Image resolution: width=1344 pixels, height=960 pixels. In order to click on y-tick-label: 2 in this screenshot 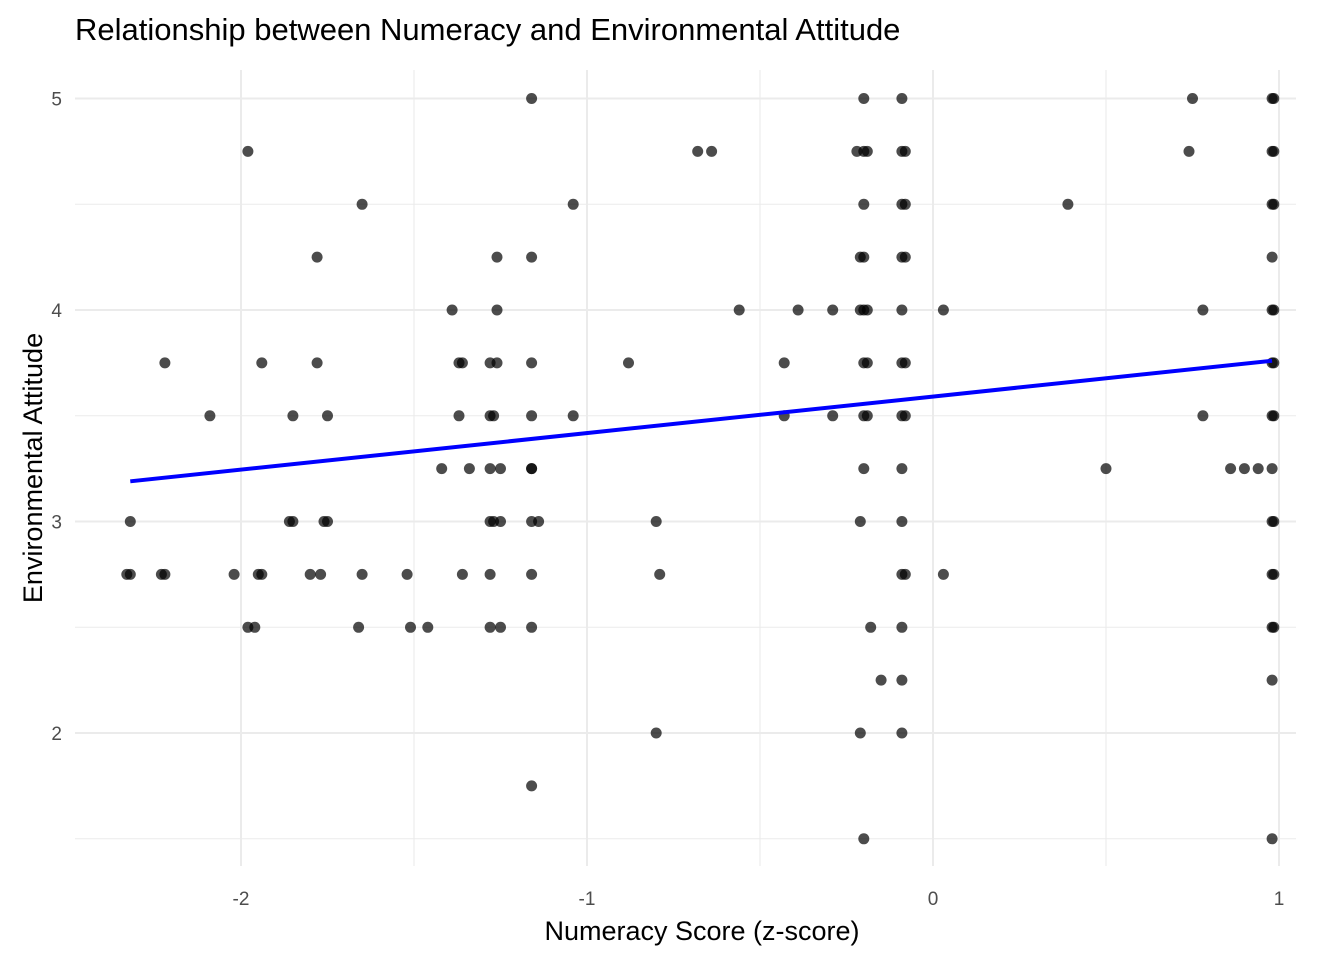, I will do `click(56, 734)`.